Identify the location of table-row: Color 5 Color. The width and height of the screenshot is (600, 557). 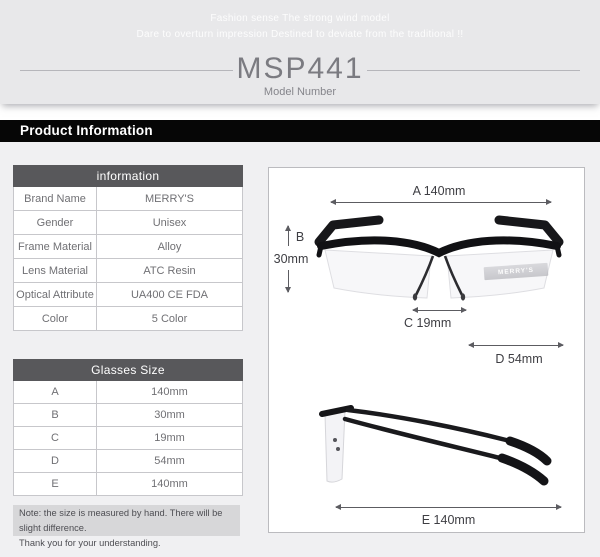
(128, 318).